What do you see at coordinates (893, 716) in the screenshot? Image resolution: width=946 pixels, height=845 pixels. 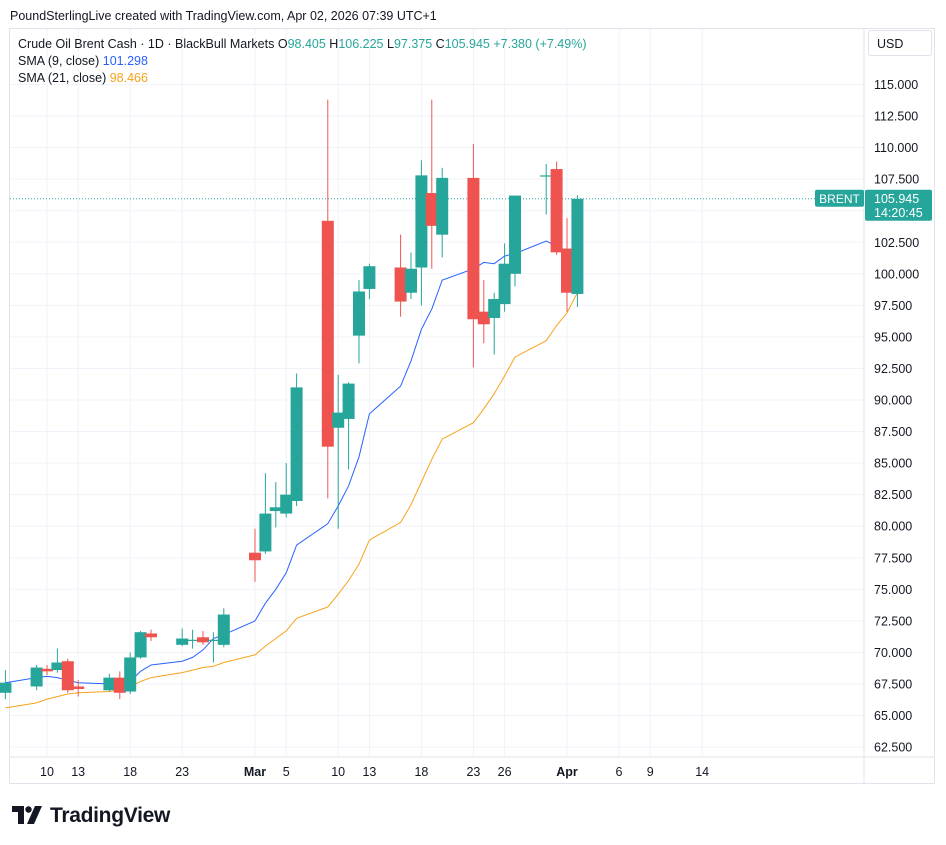 I see `y-tick-label: 65.000` at bounding box center [893, 716].